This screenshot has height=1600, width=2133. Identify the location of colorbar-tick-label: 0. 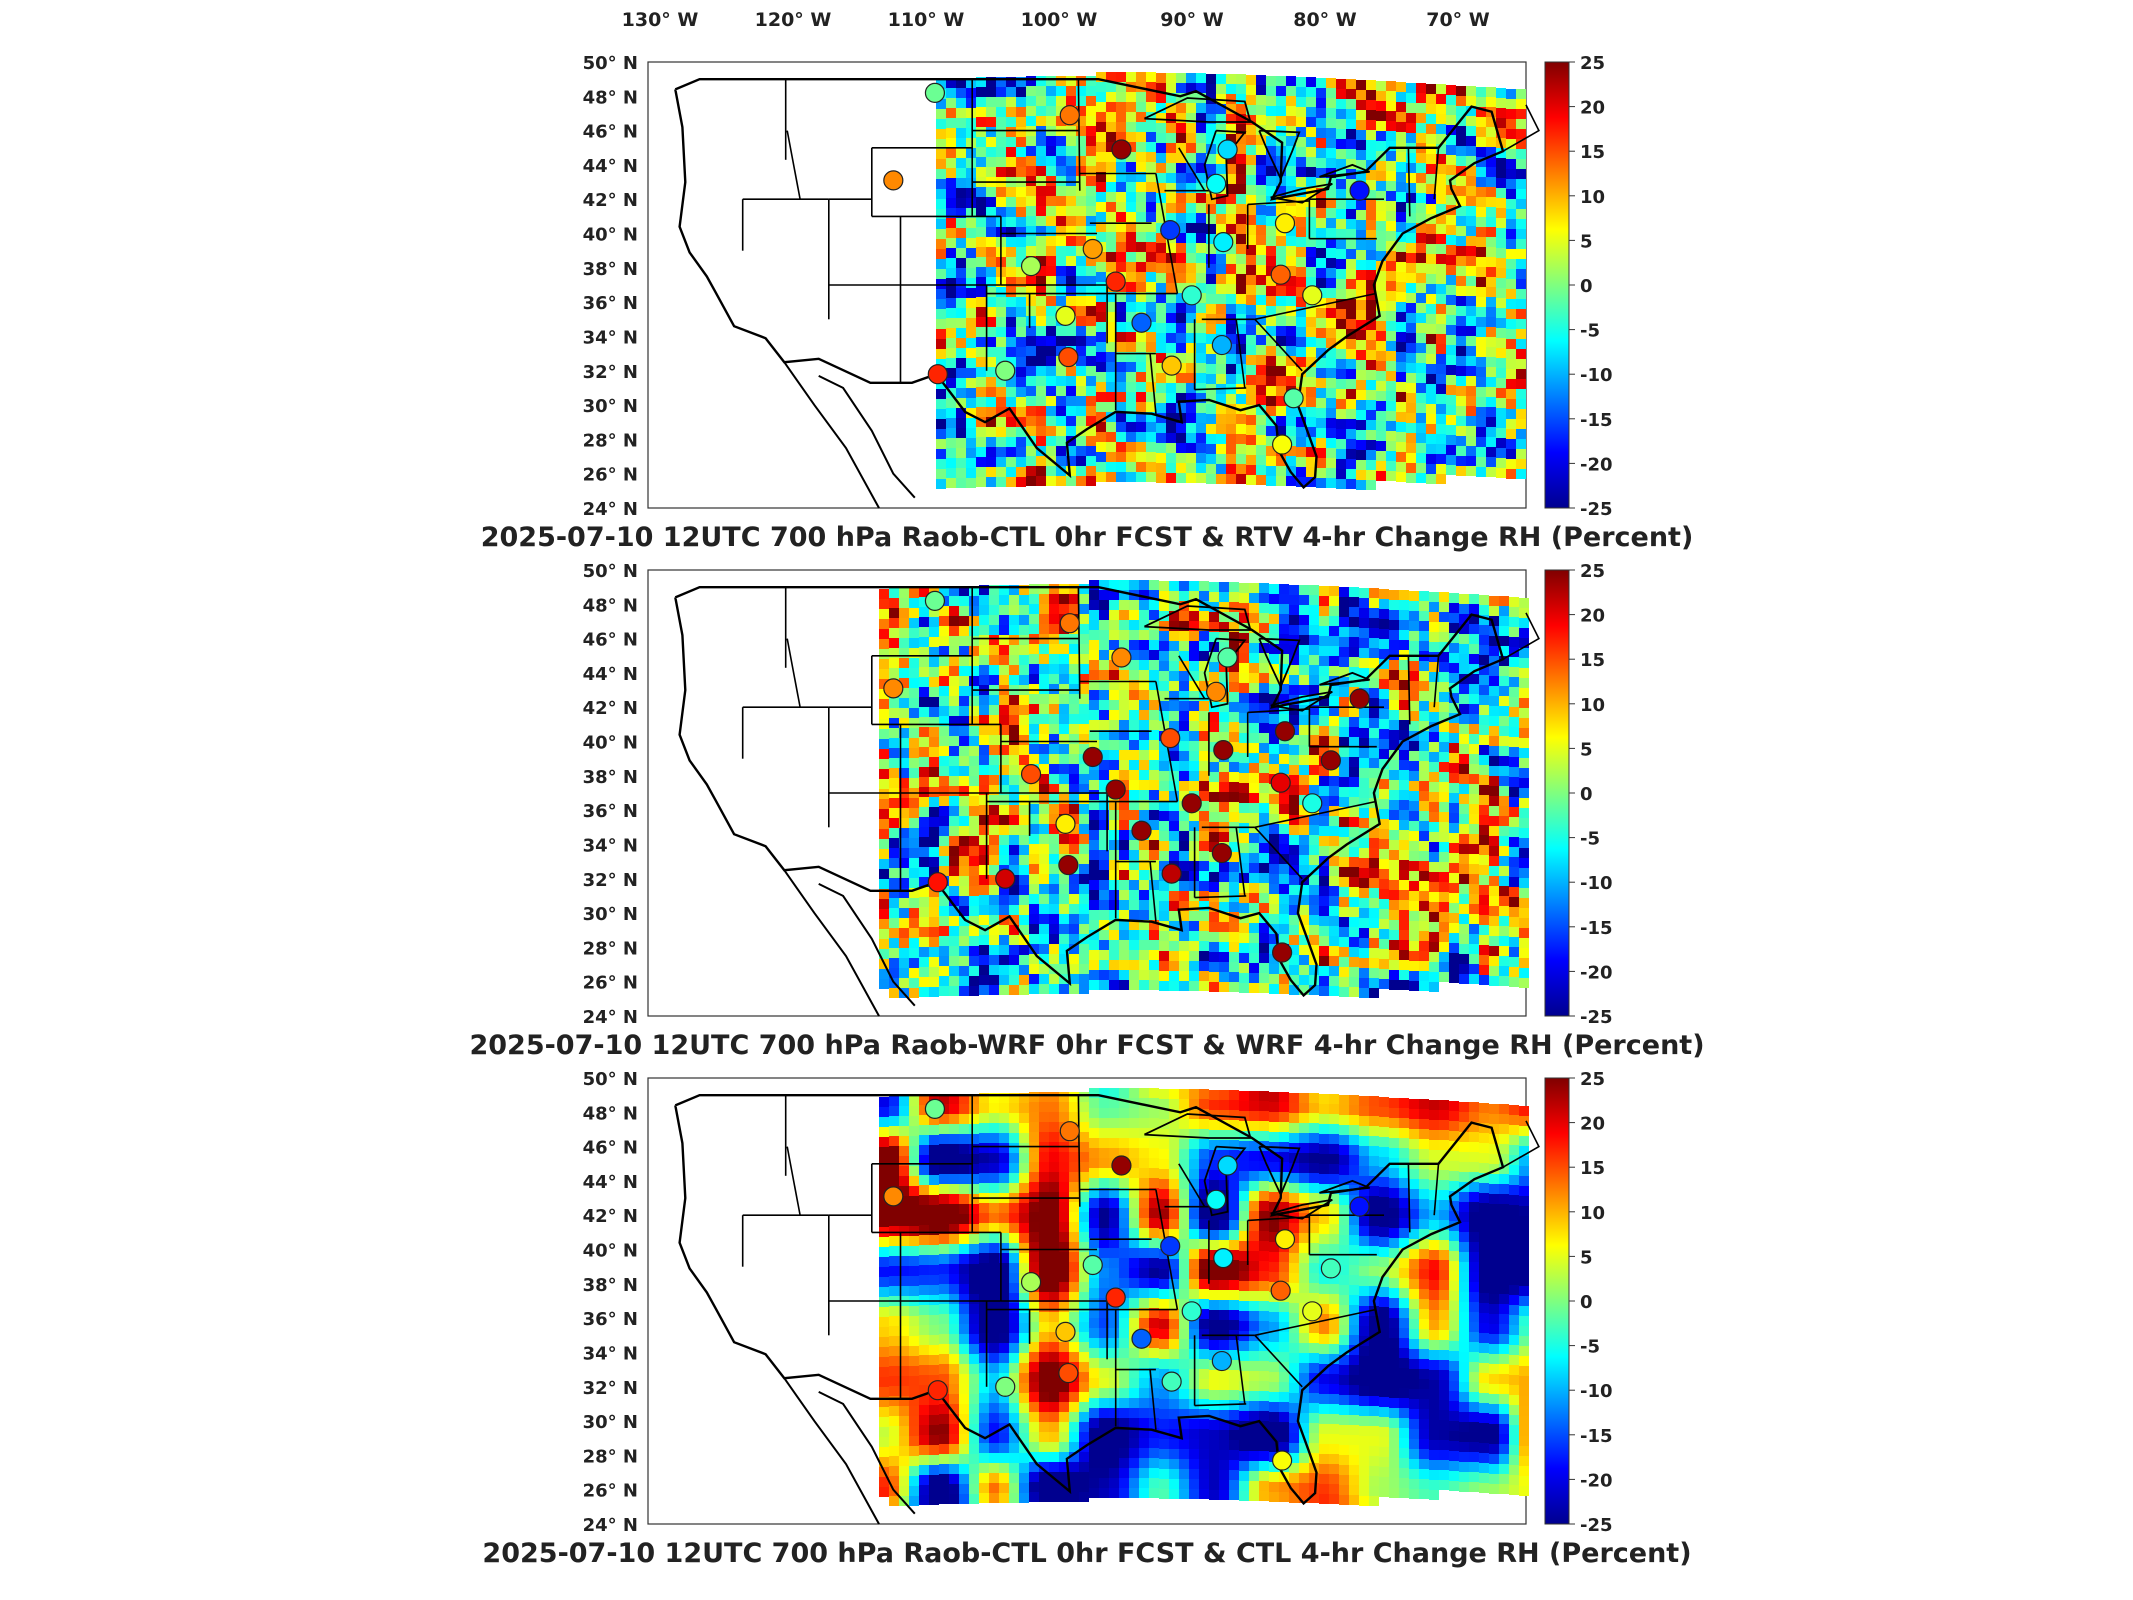
(1586, 286).